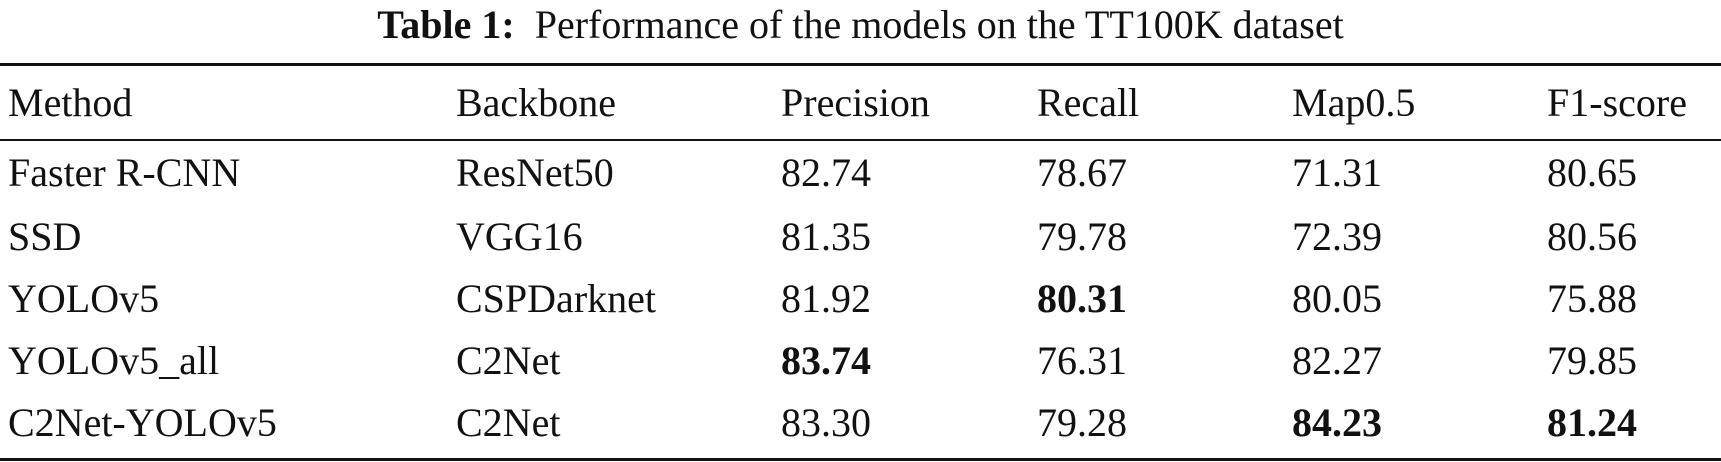 The width and height of the screenshot is (1721, 462). I want to click on cell-recall: 78.67, so click(1082, 172).